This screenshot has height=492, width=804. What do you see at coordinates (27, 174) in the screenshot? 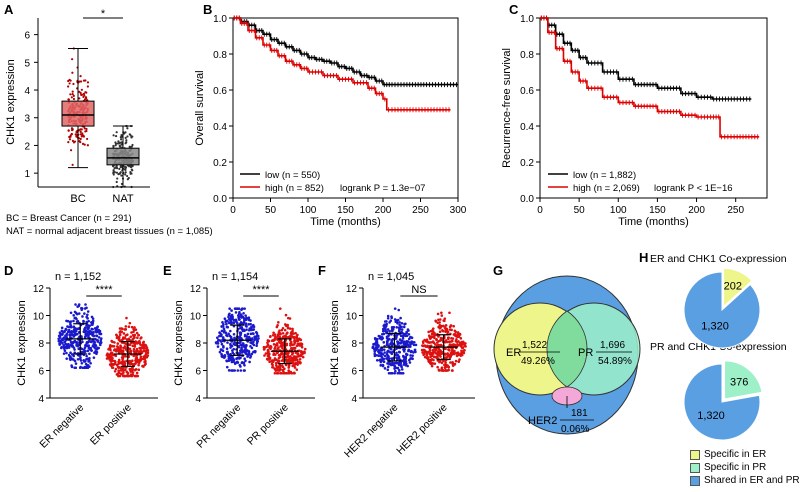
I see `a-ytick-label: 1` at bounding box center [27, 174].